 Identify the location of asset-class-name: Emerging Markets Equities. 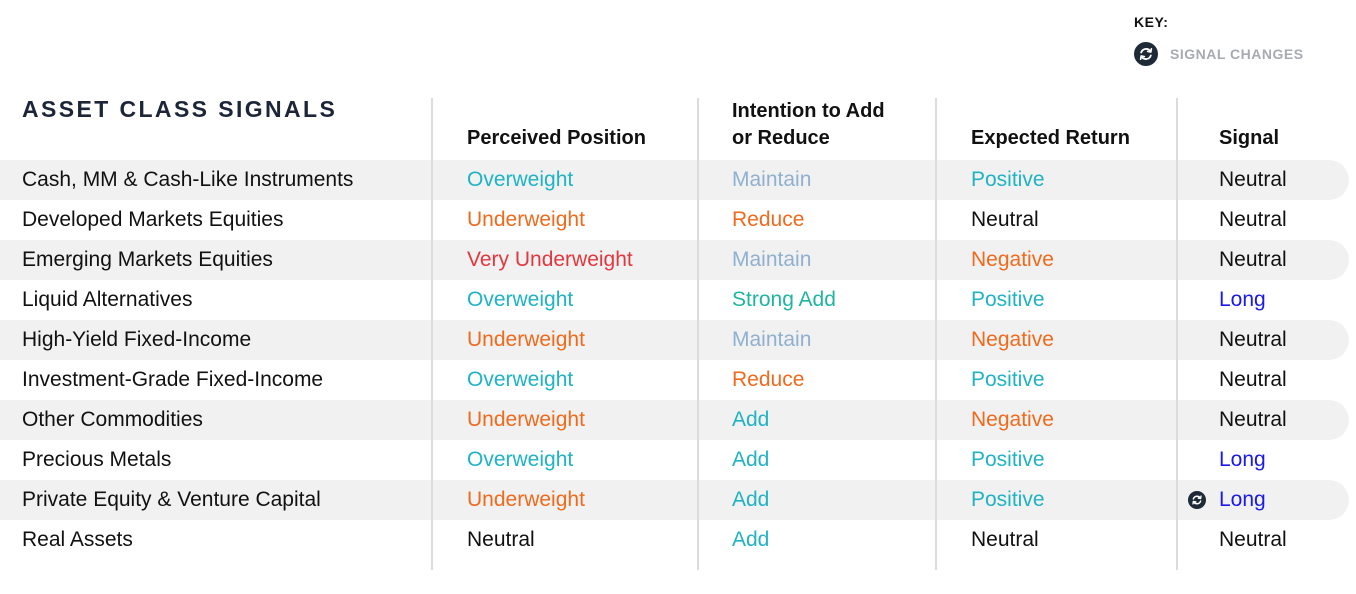
(147, 259).